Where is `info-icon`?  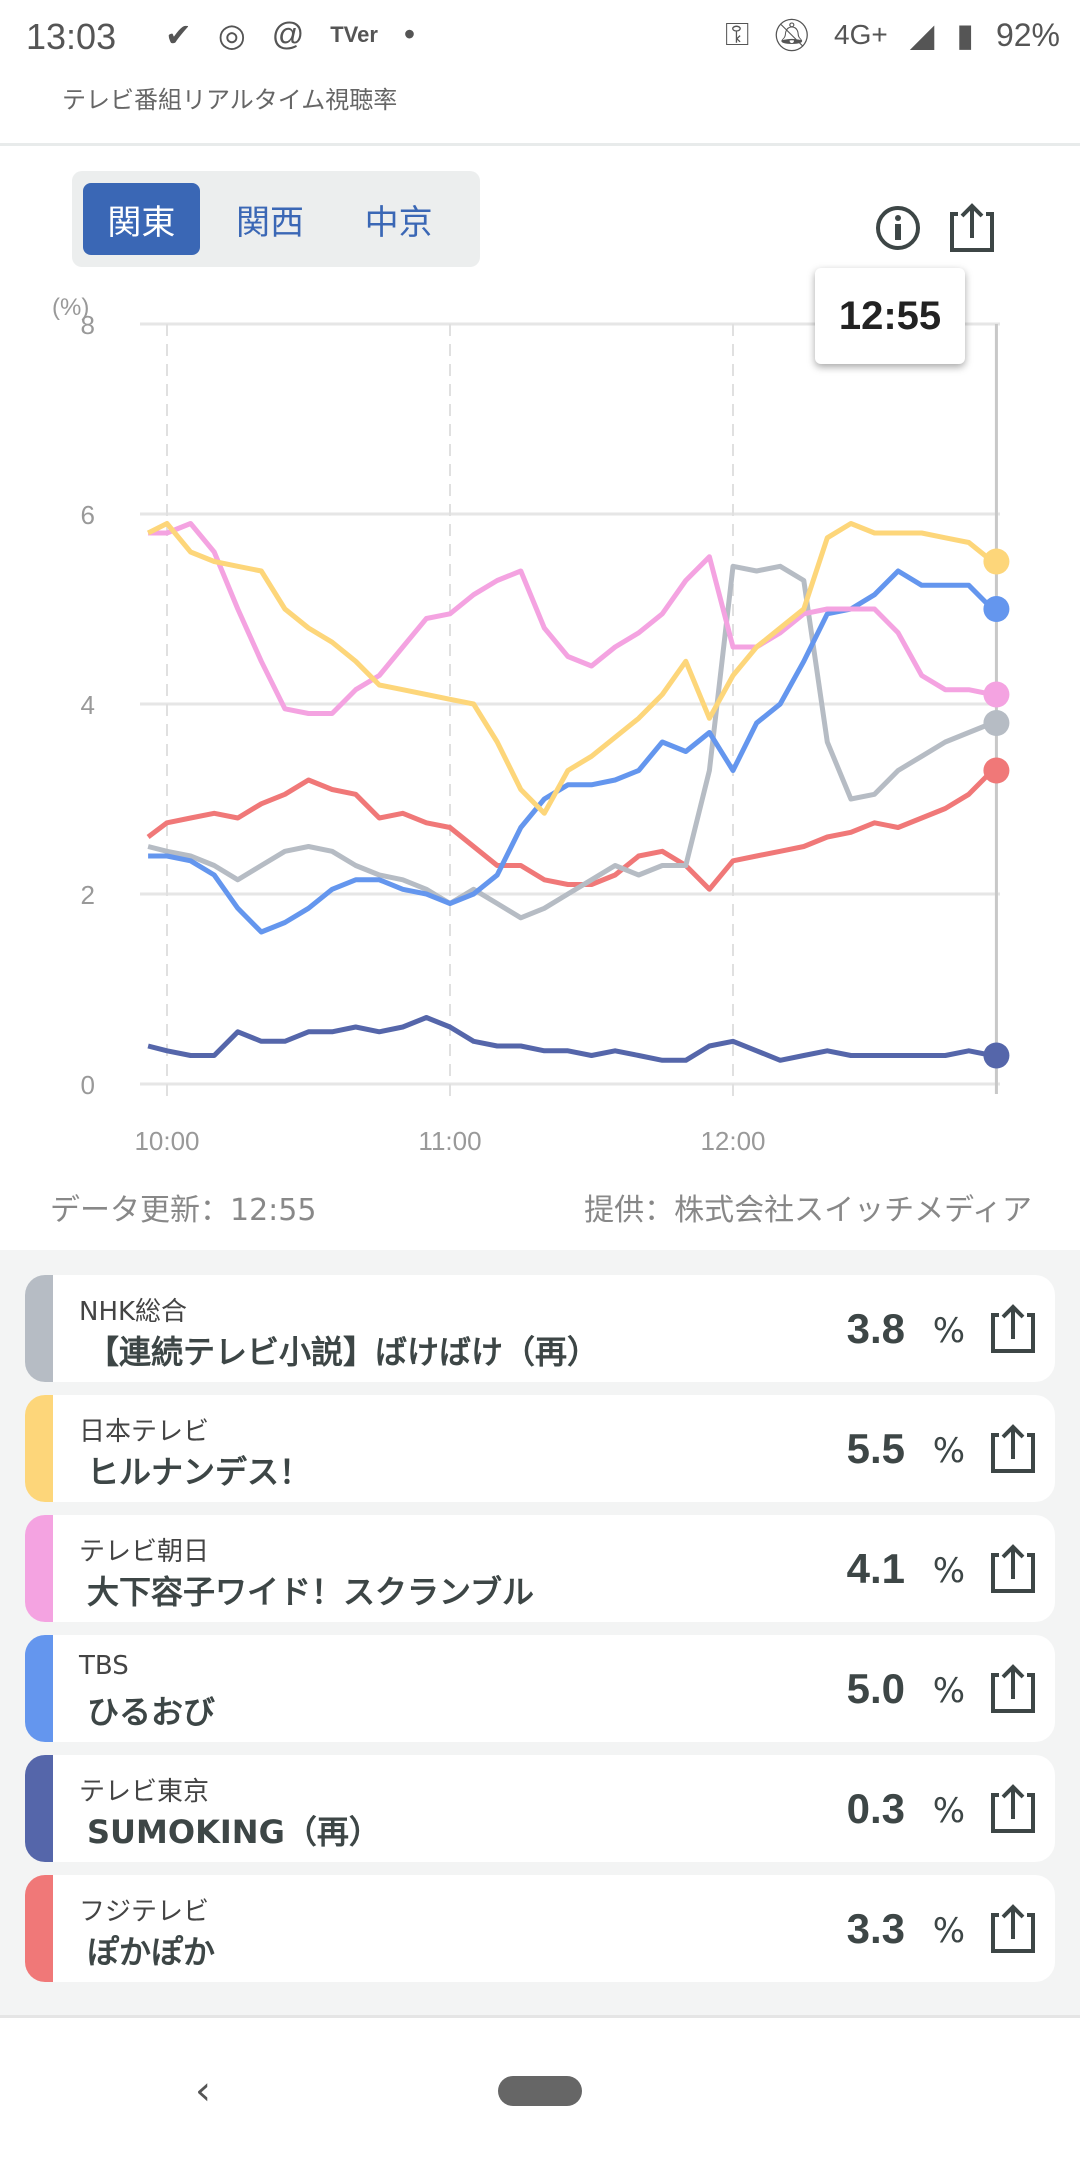
info-icon is located at coordinates (898, 228).